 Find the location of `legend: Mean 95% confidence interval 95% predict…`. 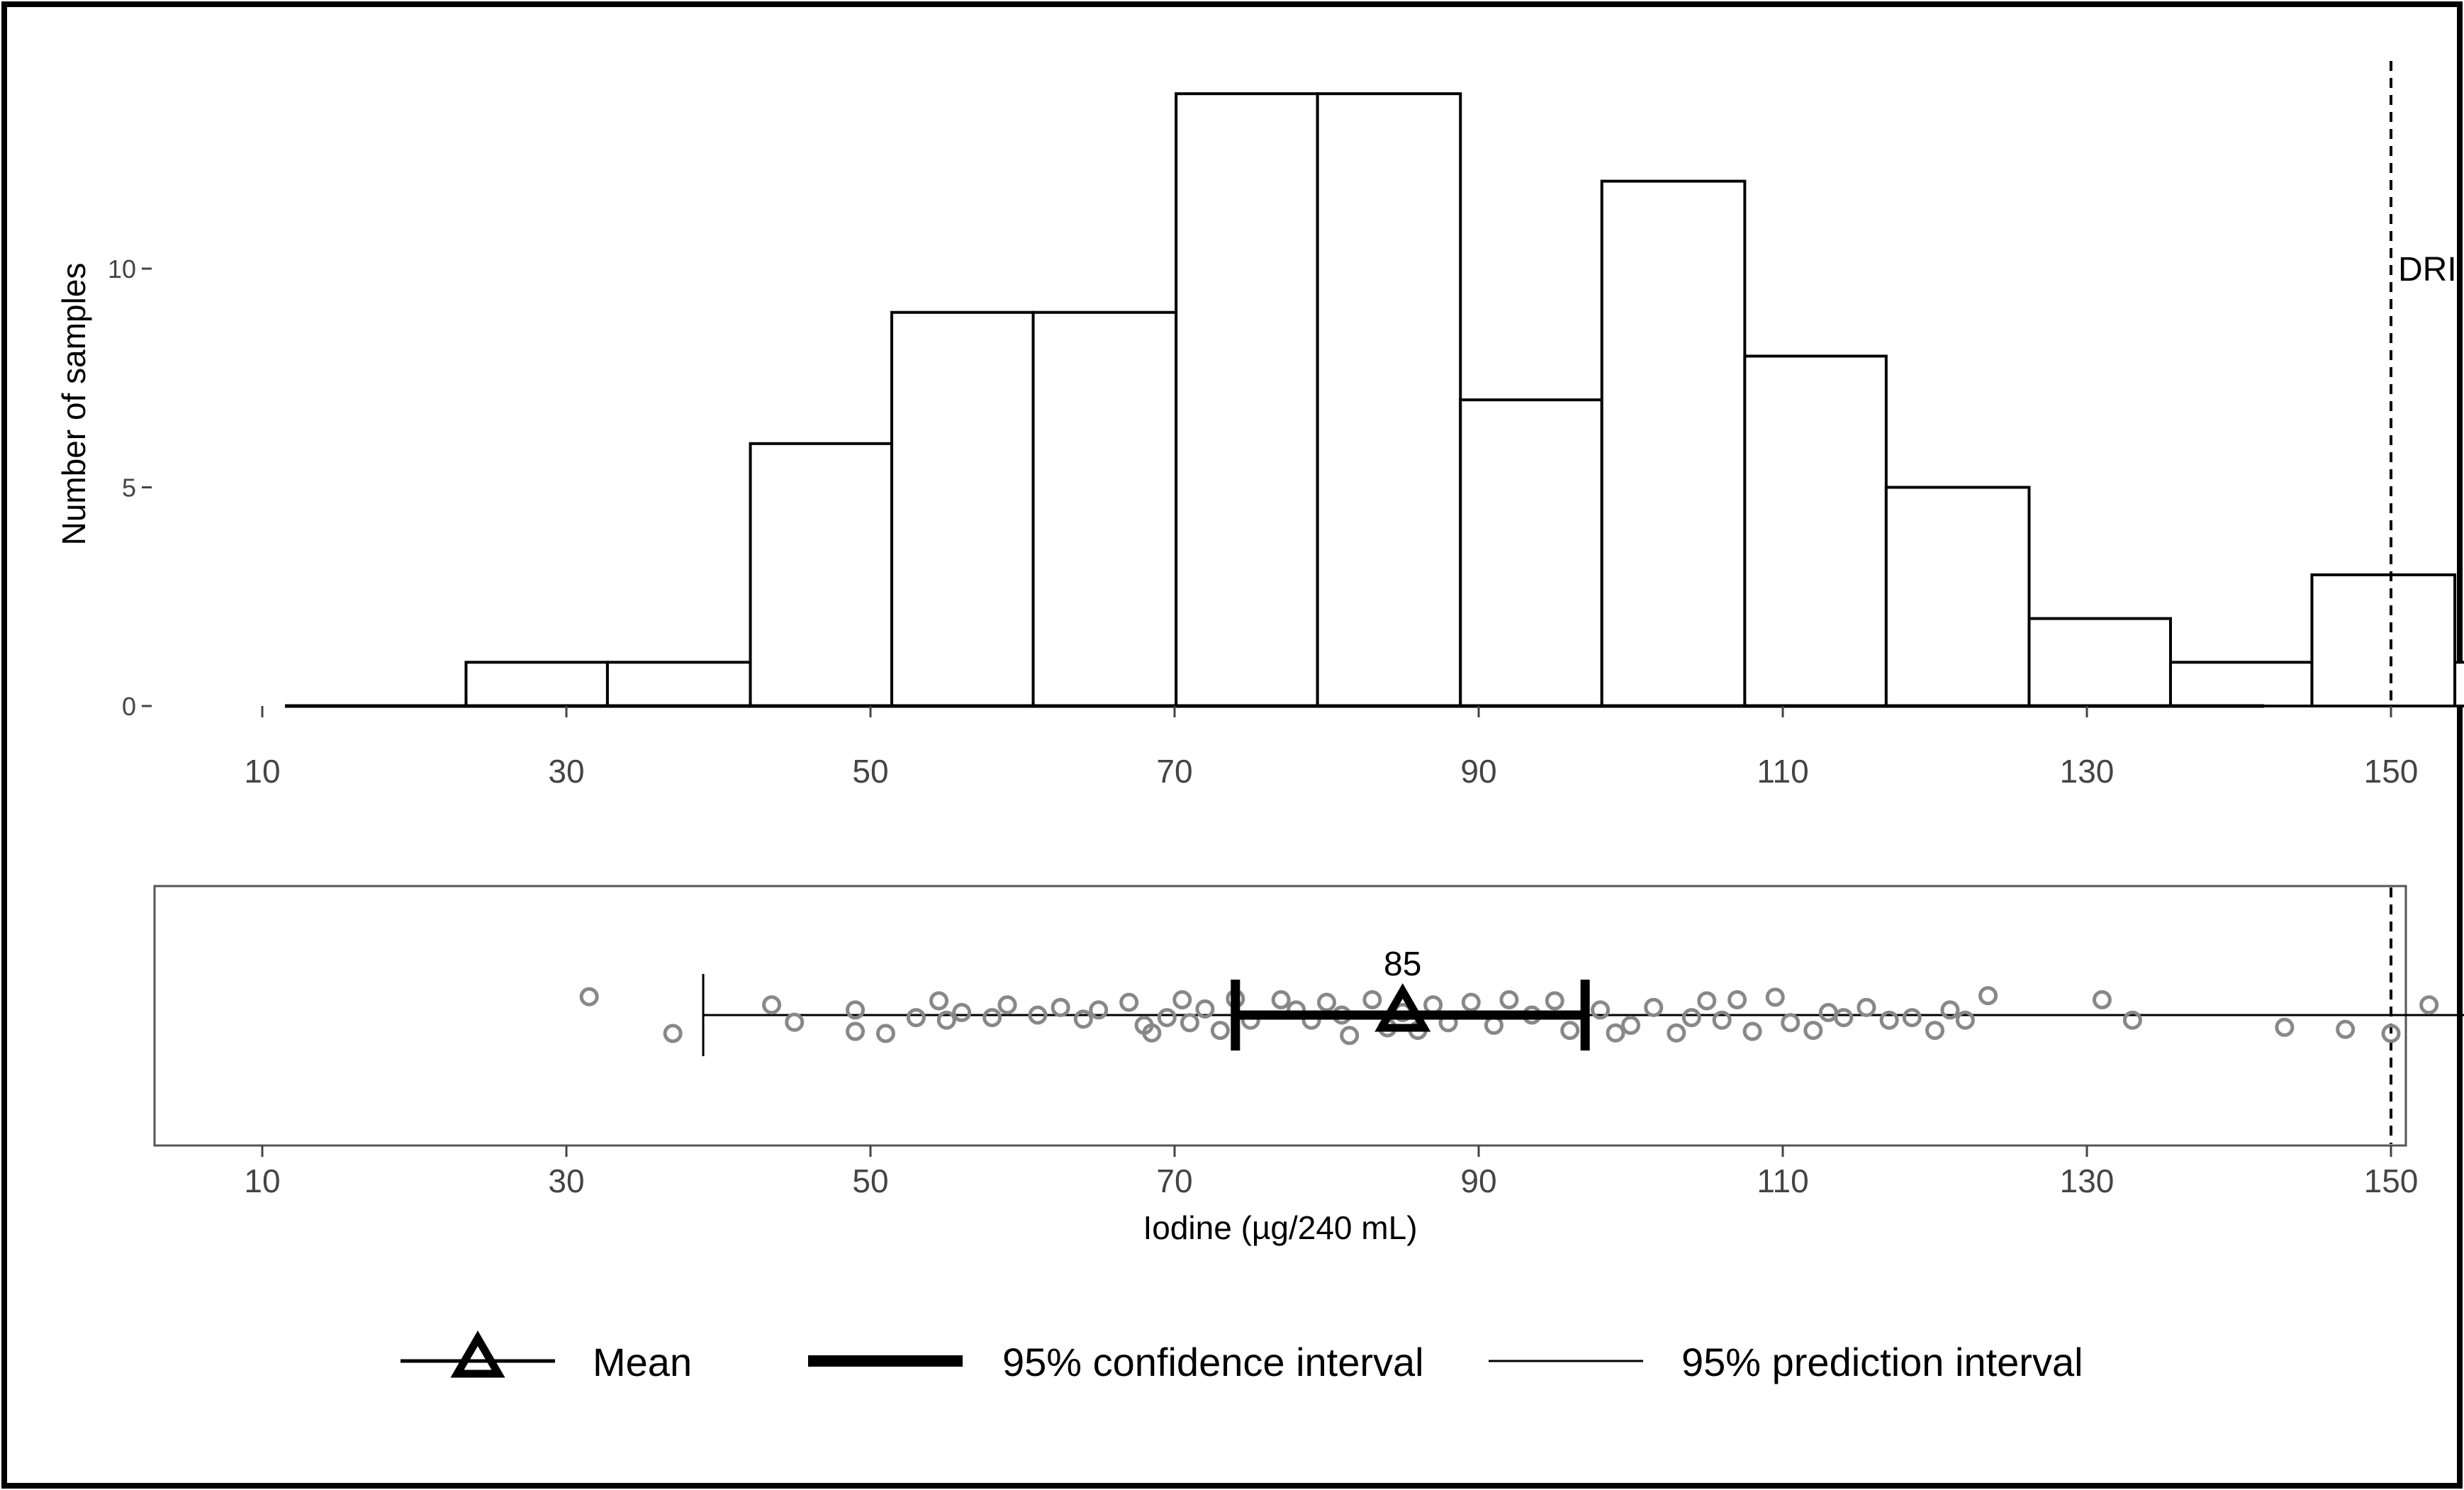

legend: Mean 95% confidence interval 95% predict… is located at coordinates (1242, 1357).